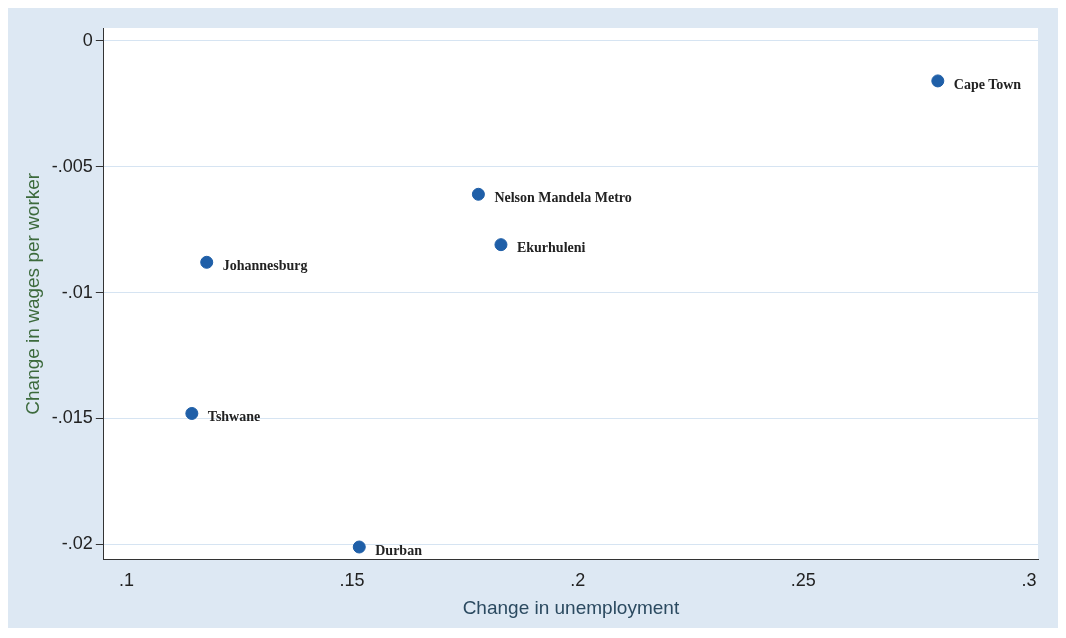  Describe the element at coordinates (803, 580) in the screenshot. I see `x-tick-label: .25` at that location.